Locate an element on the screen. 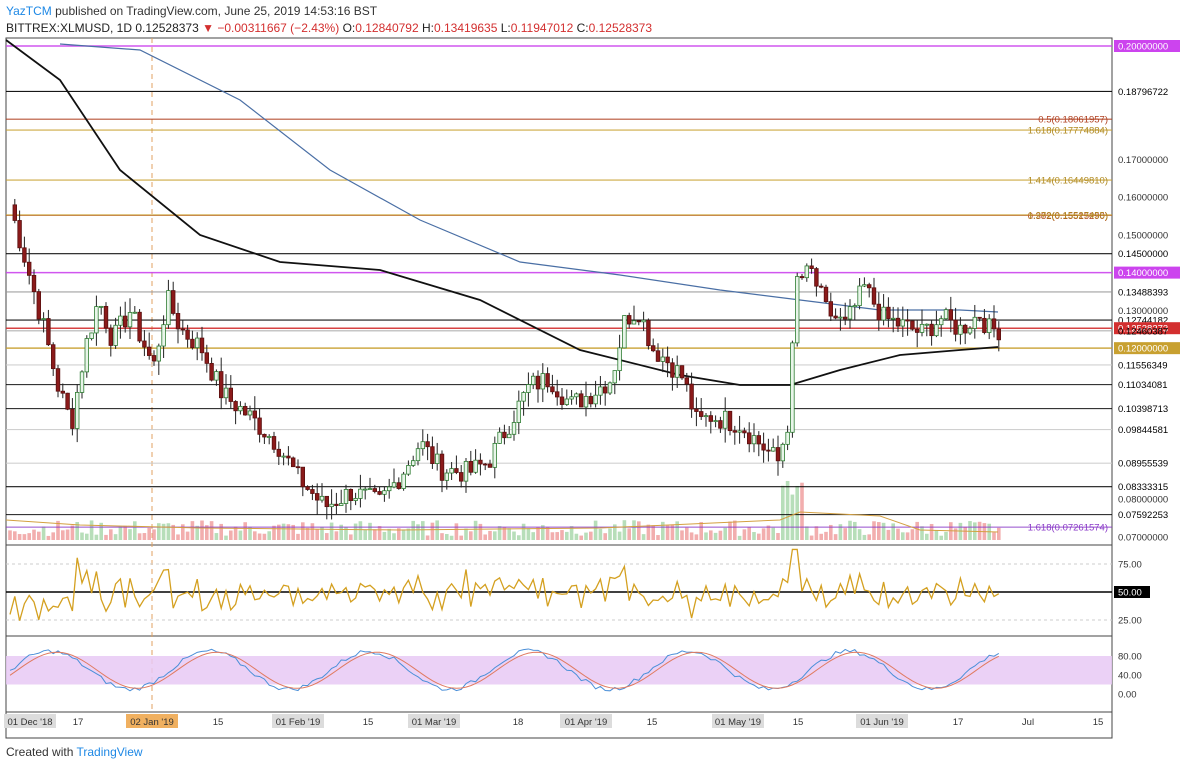 This screenshot has width=1180, height=768. level-label: 1.618(0.17774884) is located at coordinates (1068, 131).